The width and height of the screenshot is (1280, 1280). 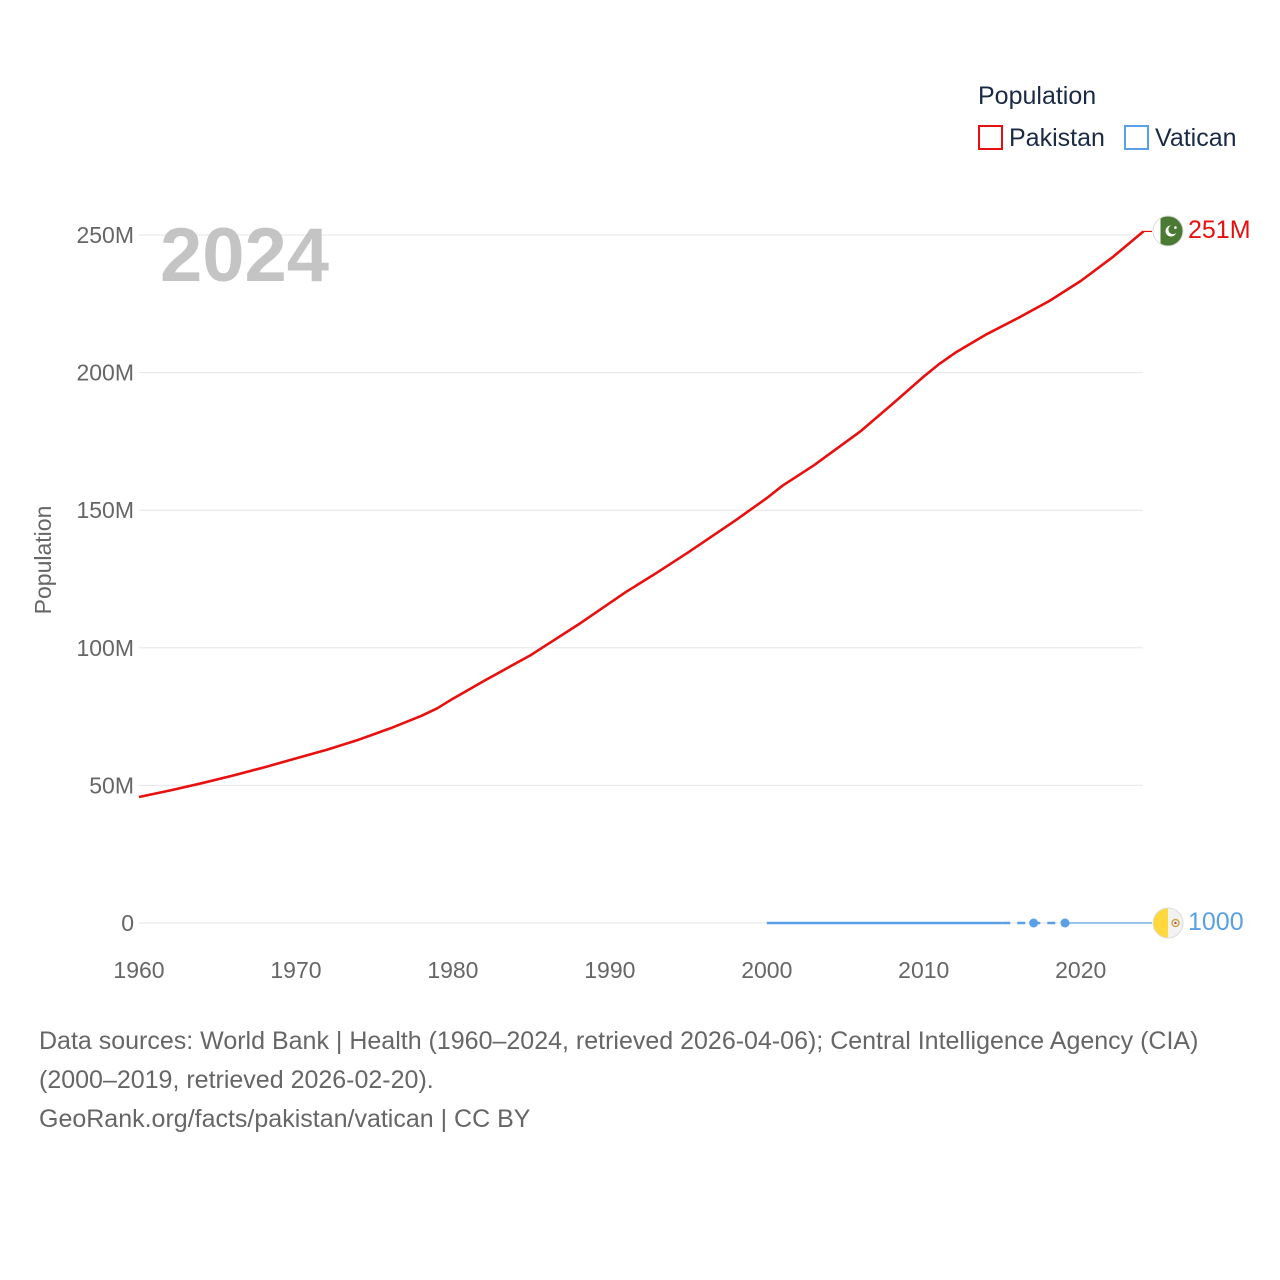 I want to click on pakistan-flag-icon, so click(x=1168, y=231).